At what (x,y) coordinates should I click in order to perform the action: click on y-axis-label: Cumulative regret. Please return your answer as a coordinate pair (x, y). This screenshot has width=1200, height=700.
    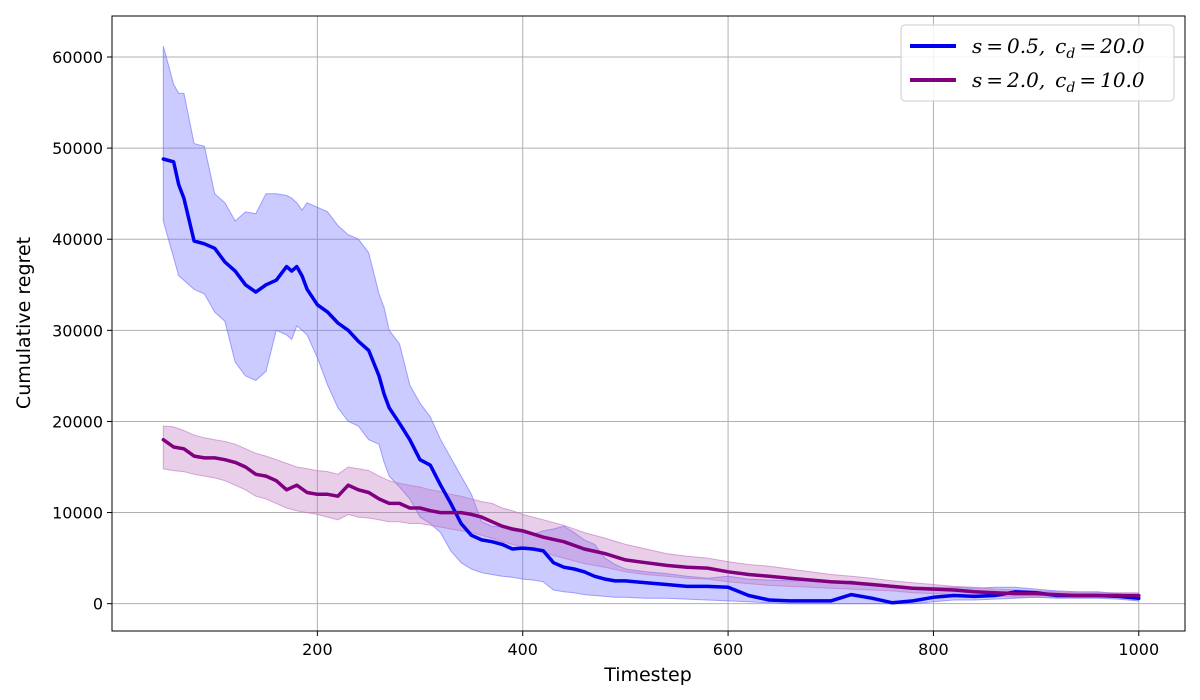
    Looking at the image, I should click on (24, 323).